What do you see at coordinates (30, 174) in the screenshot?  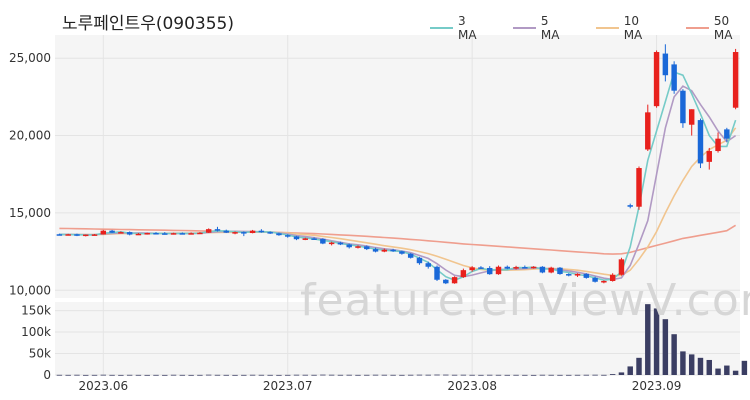 I see `price-axis-ticks: 10,000 15,000 20,000 25,000` at bounding box center [30, 174].